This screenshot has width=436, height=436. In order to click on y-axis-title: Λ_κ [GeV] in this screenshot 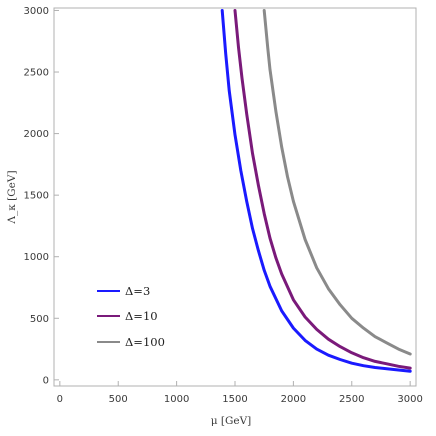, I will do `click(12, 197)`.